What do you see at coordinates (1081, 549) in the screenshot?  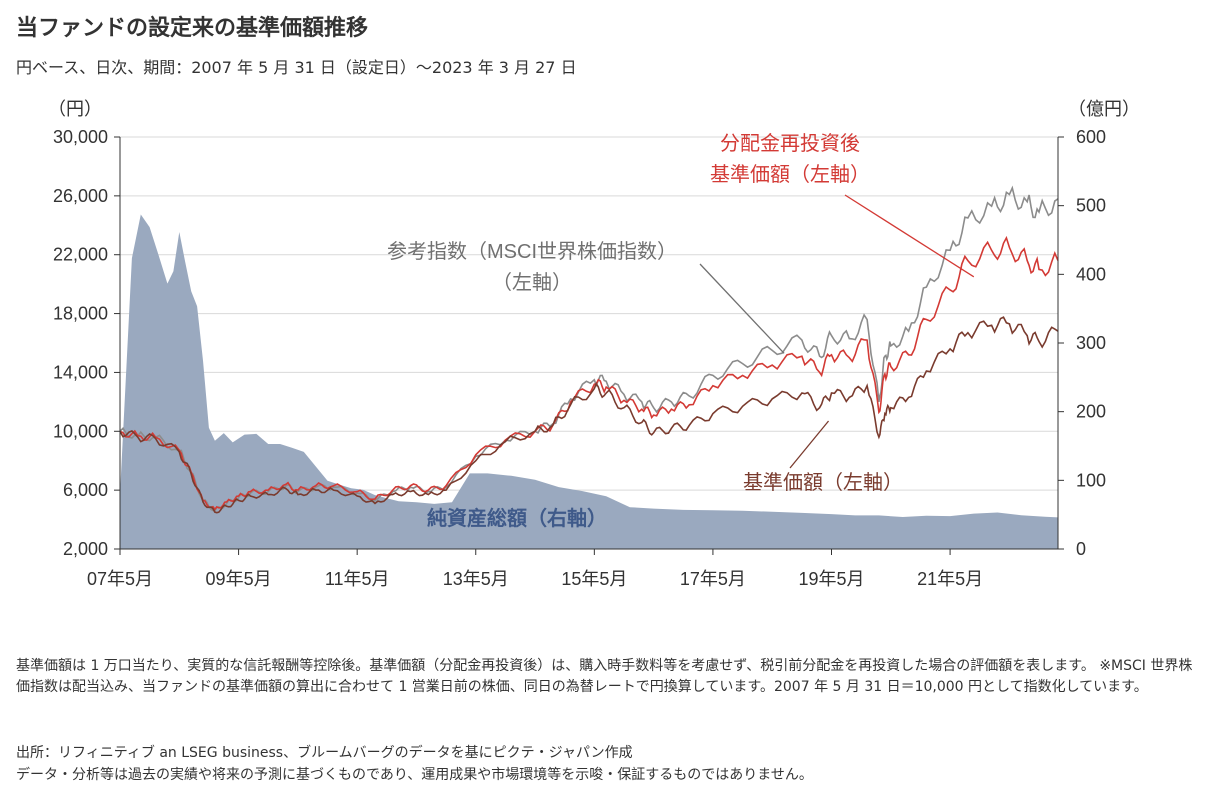 I see `y-right-tick-label: 0` at bounding box center [1081, 549].